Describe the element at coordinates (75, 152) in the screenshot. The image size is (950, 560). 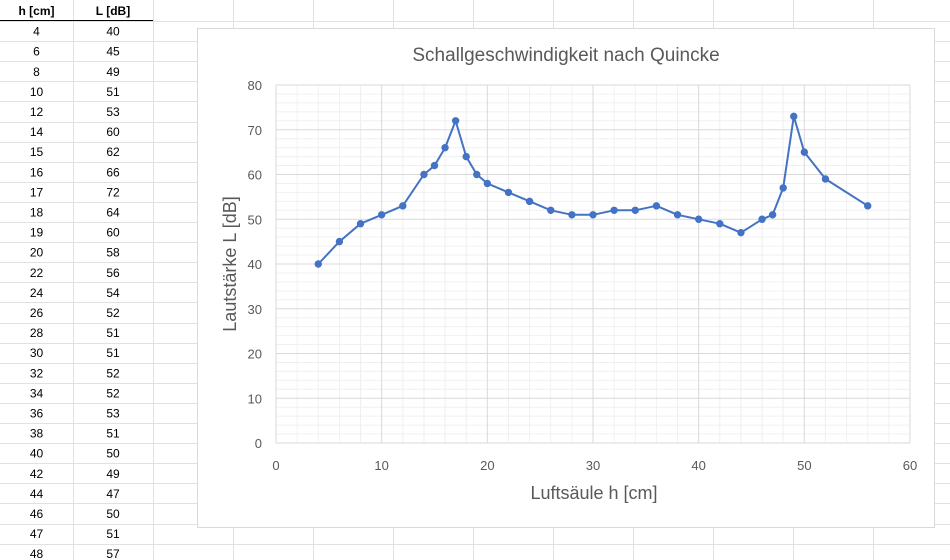
I see `table-row: 15 62` at that location.